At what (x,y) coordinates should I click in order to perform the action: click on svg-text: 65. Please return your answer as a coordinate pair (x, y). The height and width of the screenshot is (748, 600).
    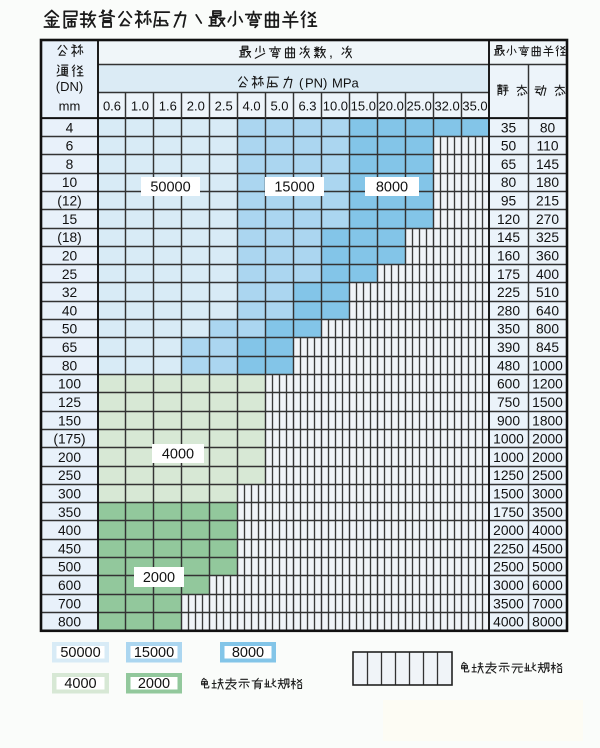
    Looking at the image, I should click on (509, 164).